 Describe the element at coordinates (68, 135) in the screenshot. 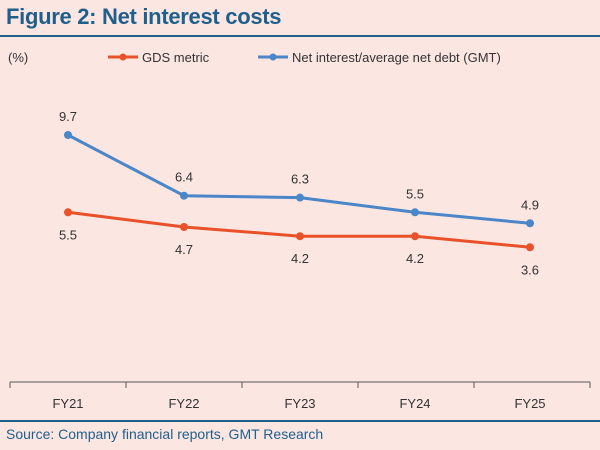

I see `data-point-gmt-fy21` at that location.